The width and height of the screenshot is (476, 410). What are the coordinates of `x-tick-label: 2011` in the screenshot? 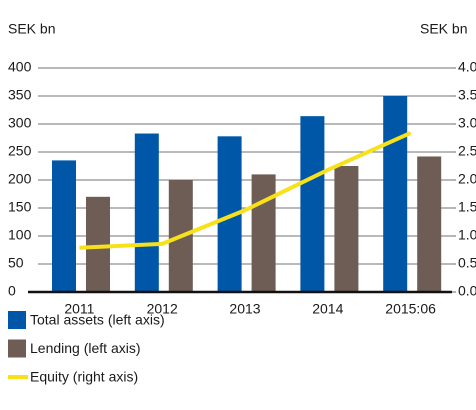 It's located at (79, 309).